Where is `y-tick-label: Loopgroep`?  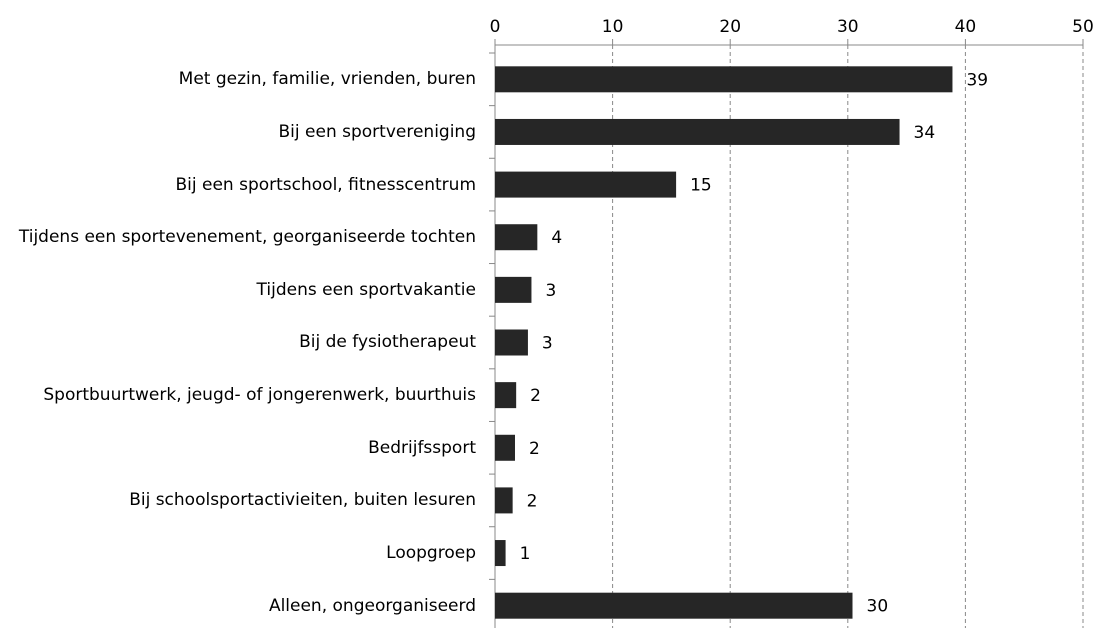 y-tick-label: Loopgroep is located at coordinates (431, 553).